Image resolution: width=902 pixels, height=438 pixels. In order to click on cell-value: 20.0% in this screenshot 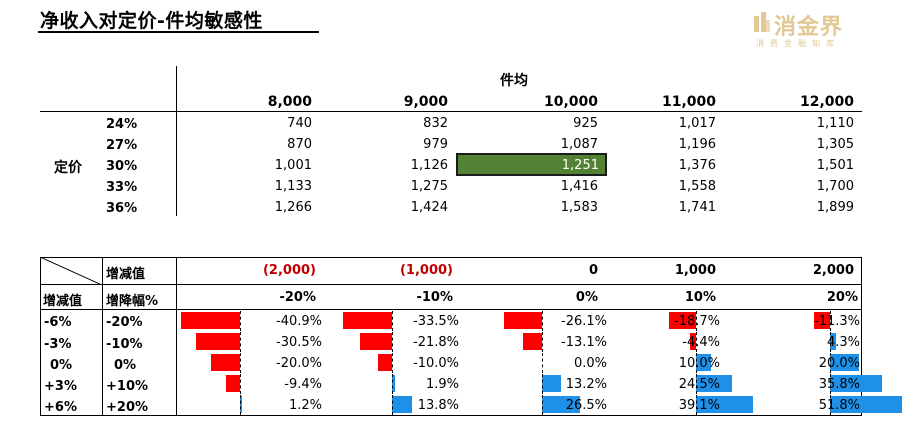, I will do `click(839, 363)`.